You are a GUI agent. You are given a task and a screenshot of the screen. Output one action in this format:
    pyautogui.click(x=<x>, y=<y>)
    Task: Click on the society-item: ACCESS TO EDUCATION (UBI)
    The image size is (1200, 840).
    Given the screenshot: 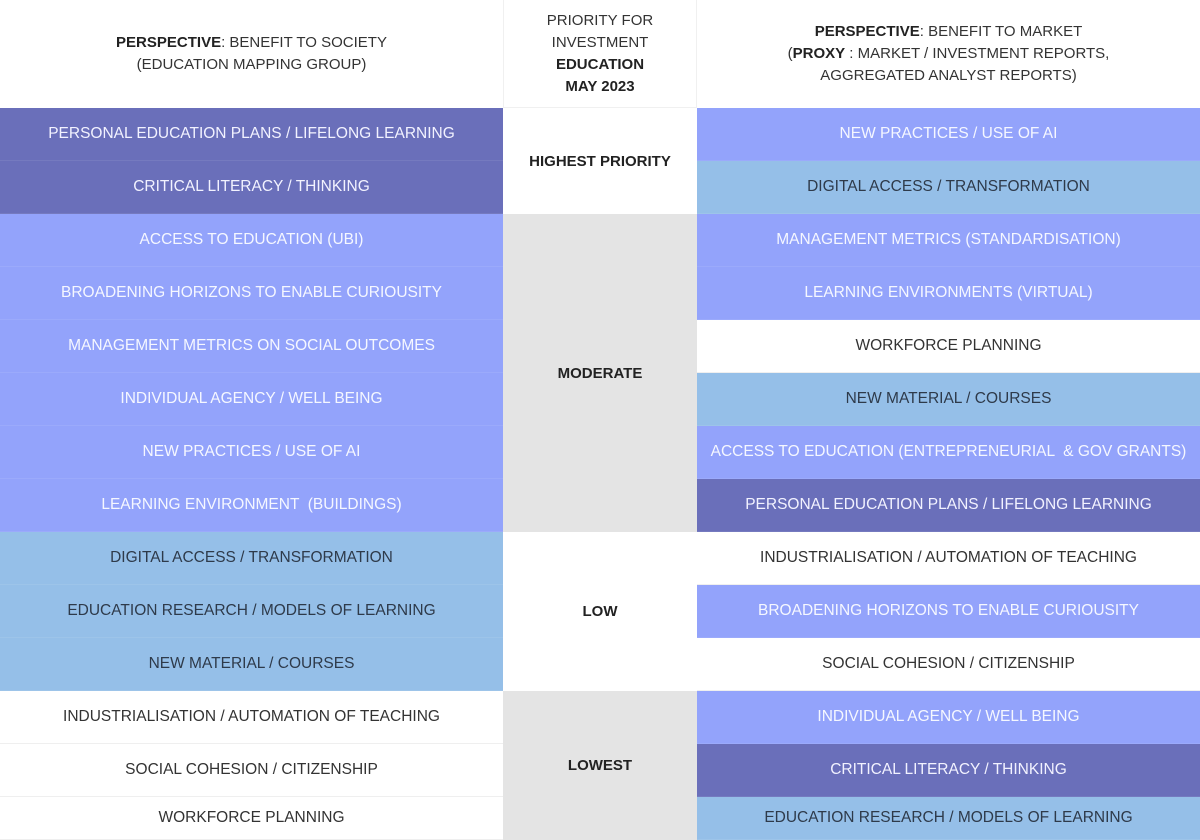 What is the action you would take?
    pyautogui.click(x=251, y=240)
    